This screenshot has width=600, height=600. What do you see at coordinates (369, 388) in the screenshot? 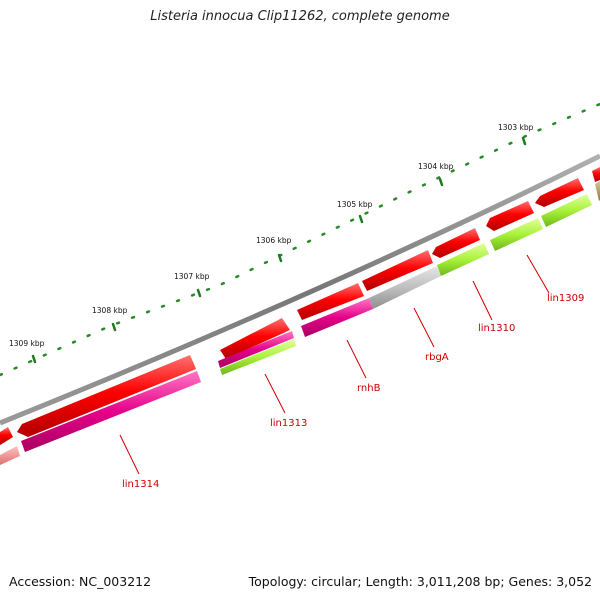
I see `gene-label: rnhB` at bounding box center [369, 388].